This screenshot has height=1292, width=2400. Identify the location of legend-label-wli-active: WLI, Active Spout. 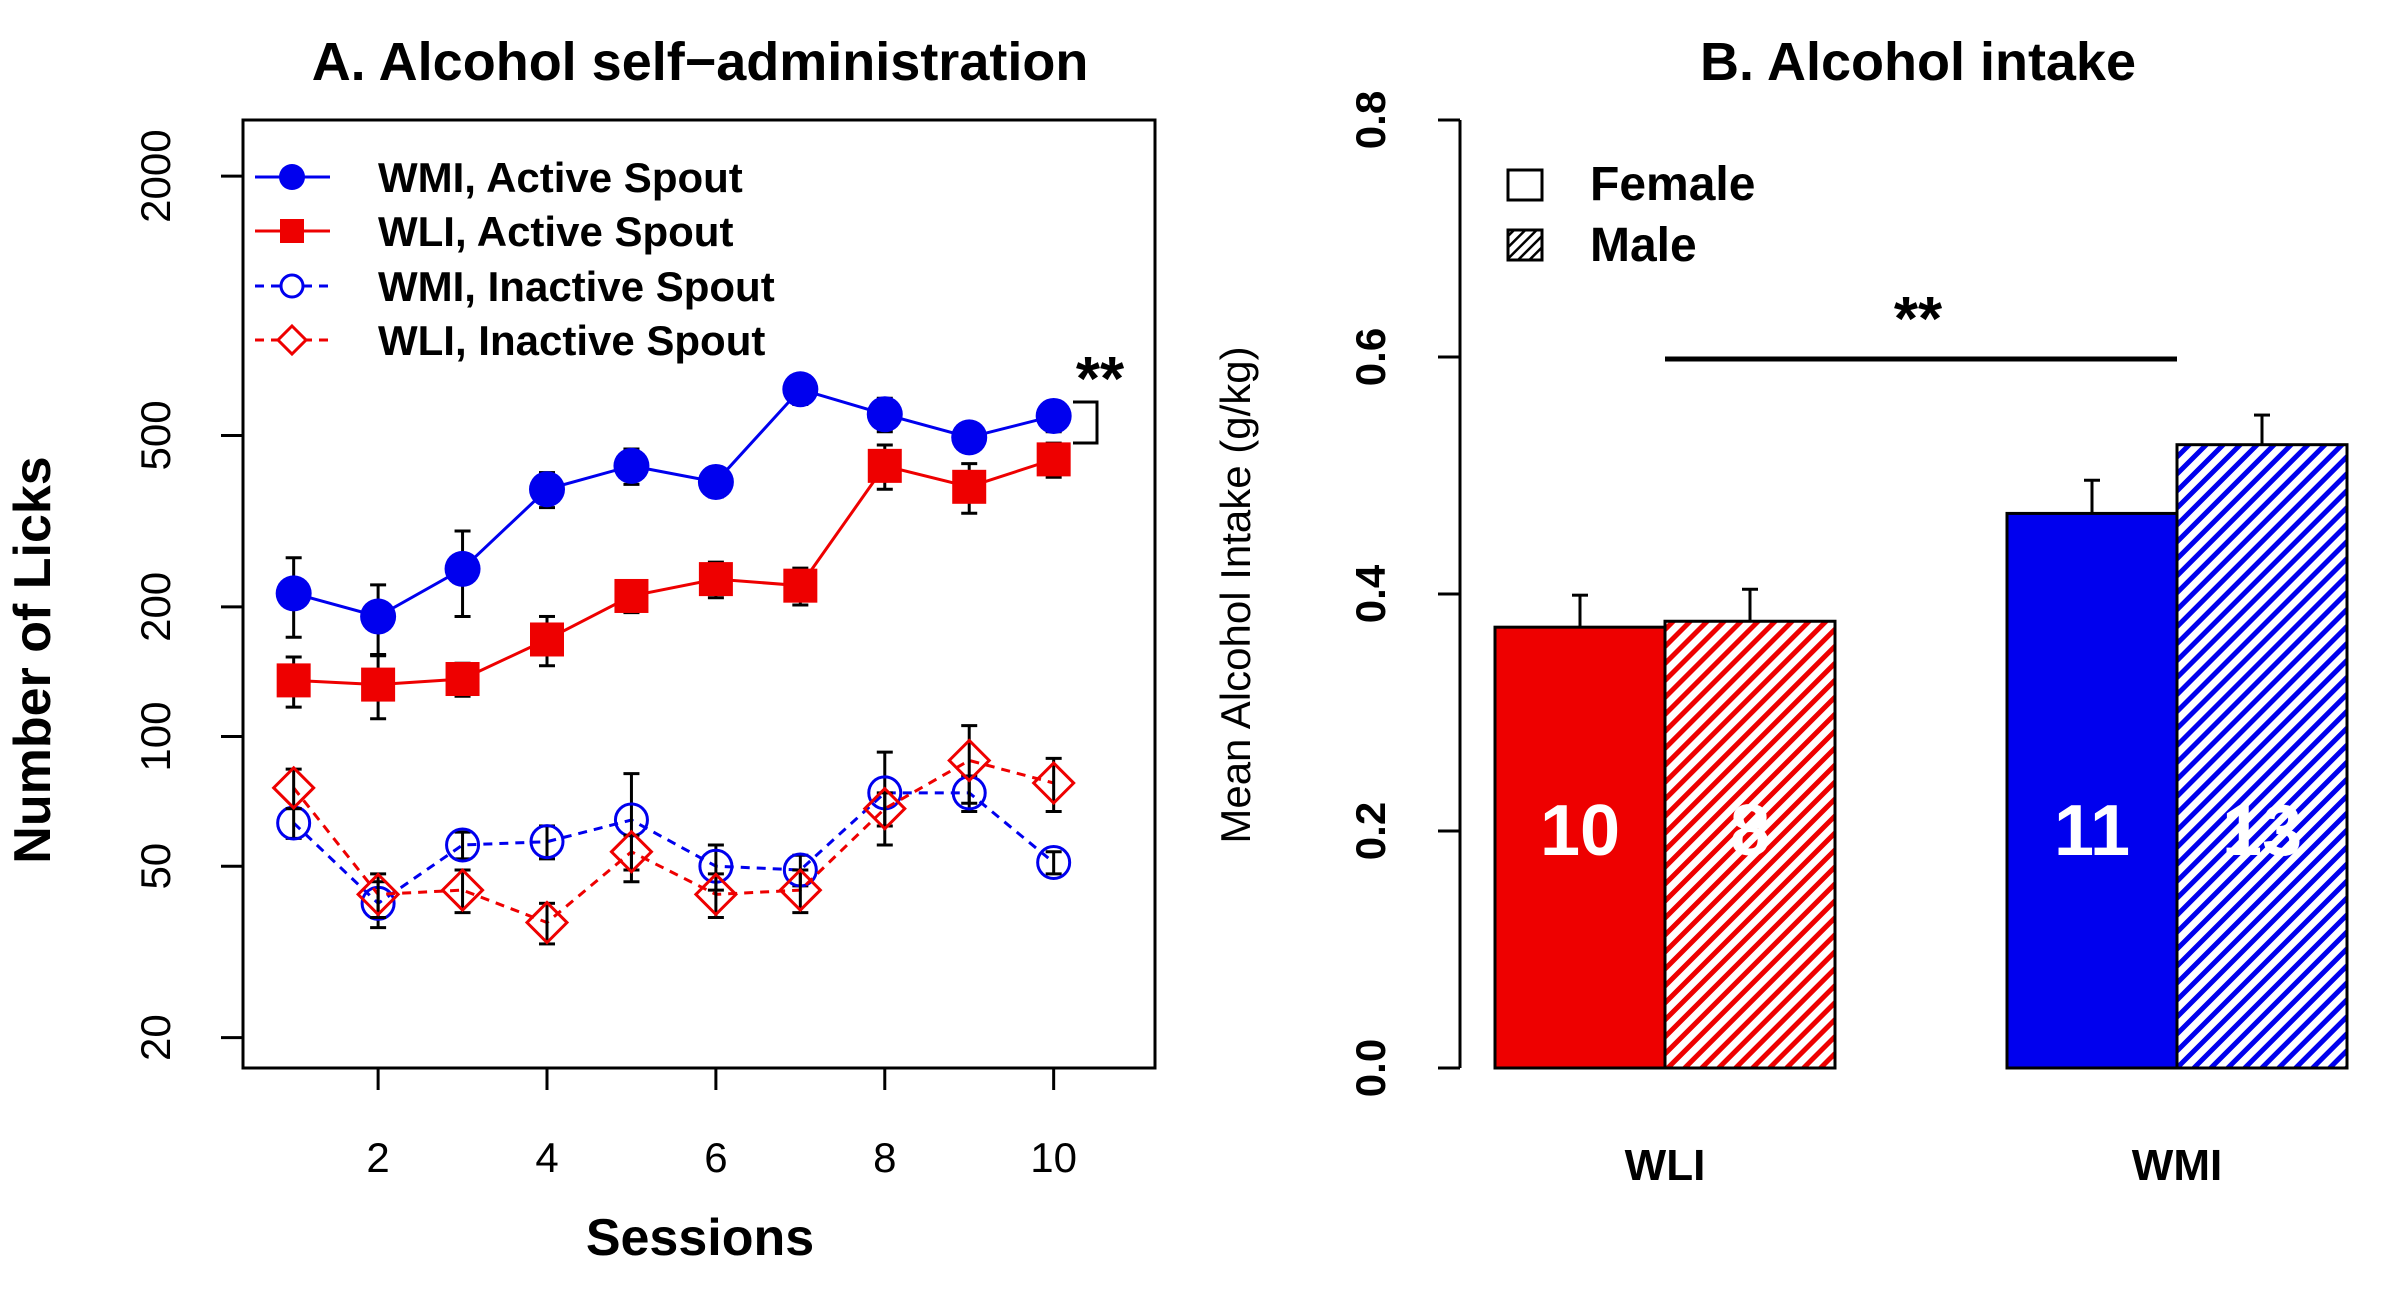
(555, 231).